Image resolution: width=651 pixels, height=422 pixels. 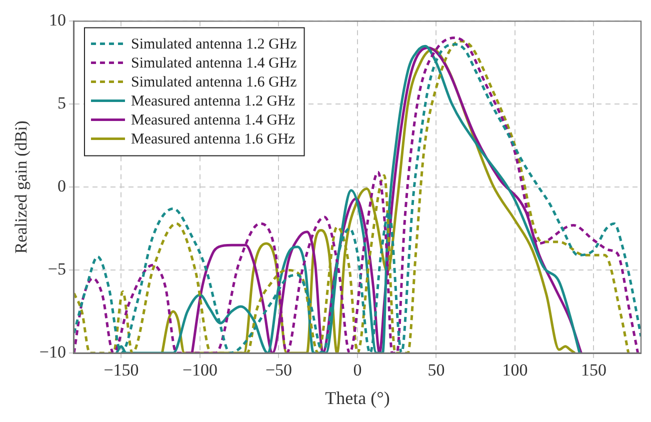 What do you see at coordinates (121, 370) in the screenshot?
I see `x-tick-label: −150` at bounding box center [121, 370].